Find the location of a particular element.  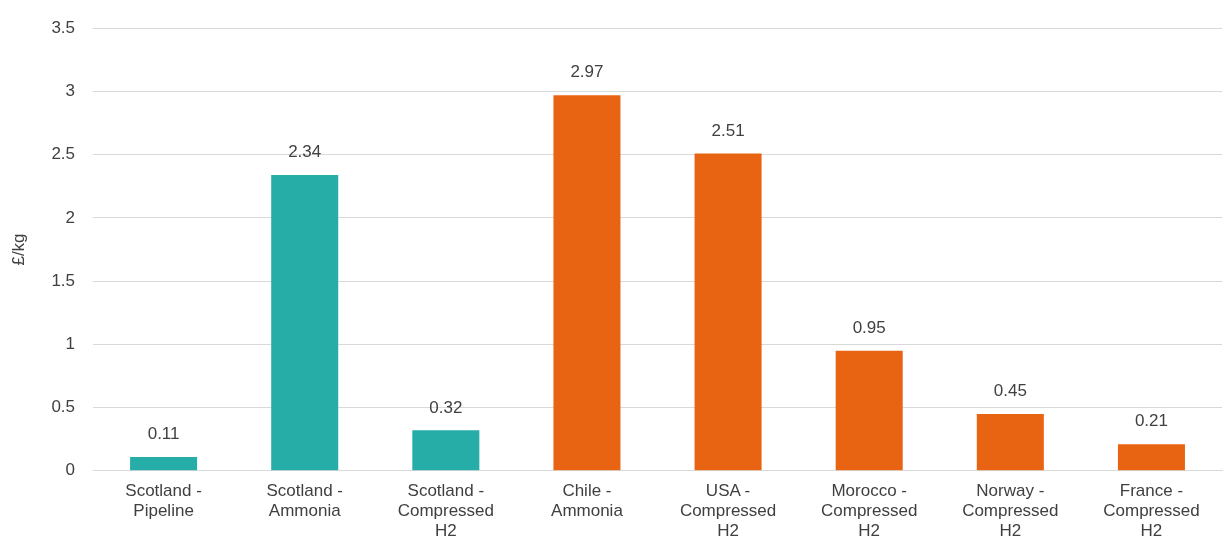

y-tick-label: 1 is located at coordinates (70, 344).